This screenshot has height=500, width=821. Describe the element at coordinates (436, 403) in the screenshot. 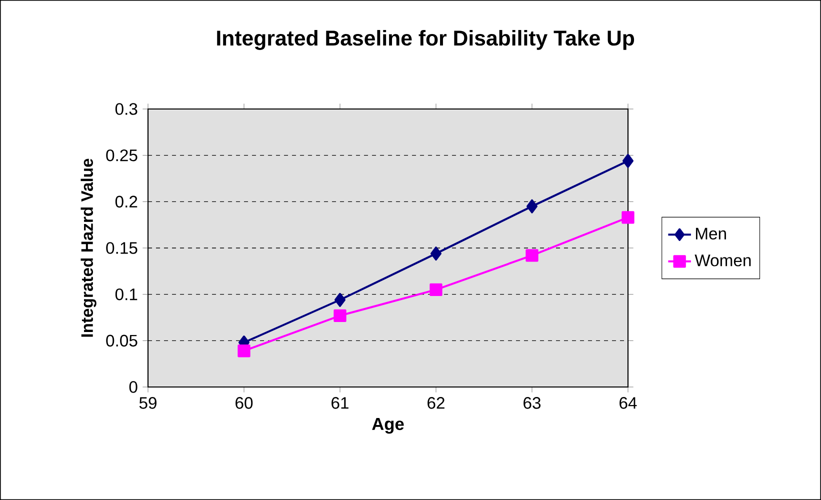

I see `x-tick-label: 62` at that location.